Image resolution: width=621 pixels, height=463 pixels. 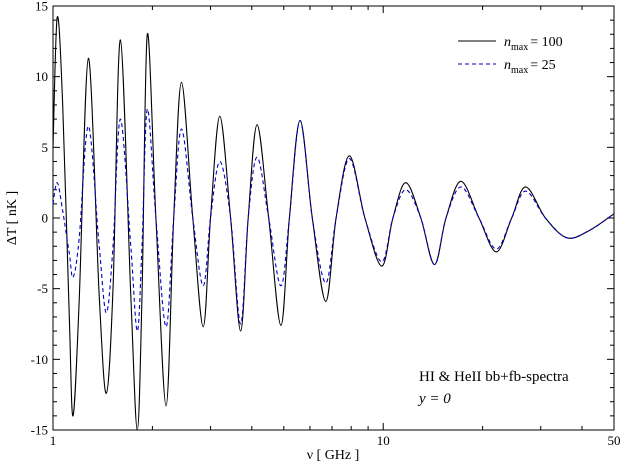 What do you see at coordinates (530, 67) in the screenshot?
I see `legend-label-nmax-25: nmax = 25` at bounding box center [530, 67].